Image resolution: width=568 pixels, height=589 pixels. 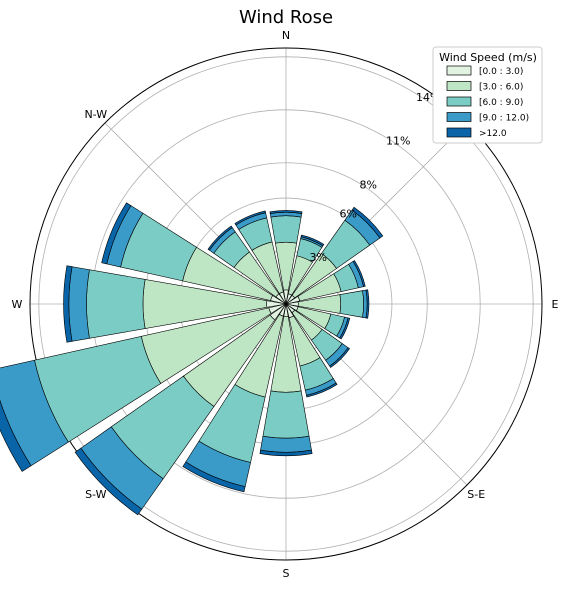 I want to click on direction-label-5: S-W, so click(x=96, y=494).